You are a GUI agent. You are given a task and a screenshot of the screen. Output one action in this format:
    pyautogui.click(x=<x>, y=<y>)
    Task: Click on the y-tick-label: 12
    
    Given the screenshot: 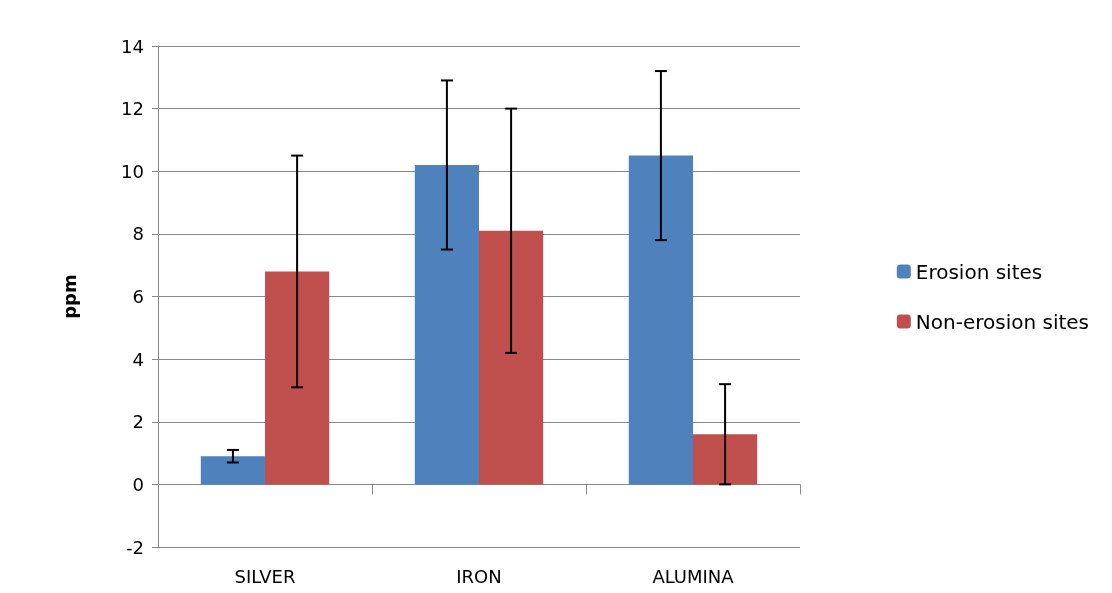 What is the action you would take?
    pyautogui.click(x=132, y=109)
    